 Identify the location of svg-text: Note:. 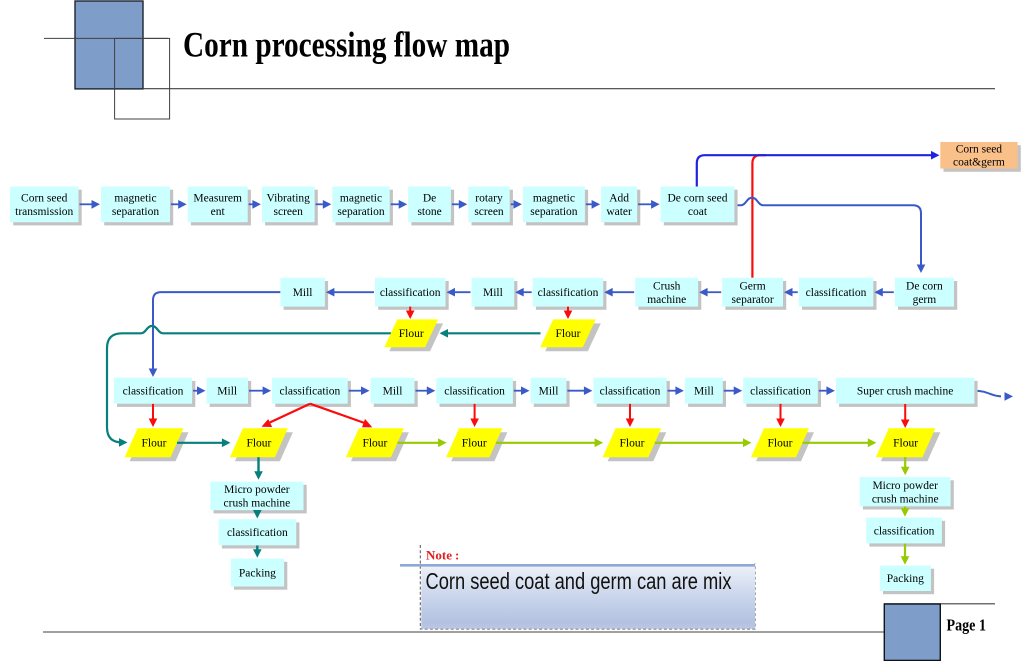
(442, 555).